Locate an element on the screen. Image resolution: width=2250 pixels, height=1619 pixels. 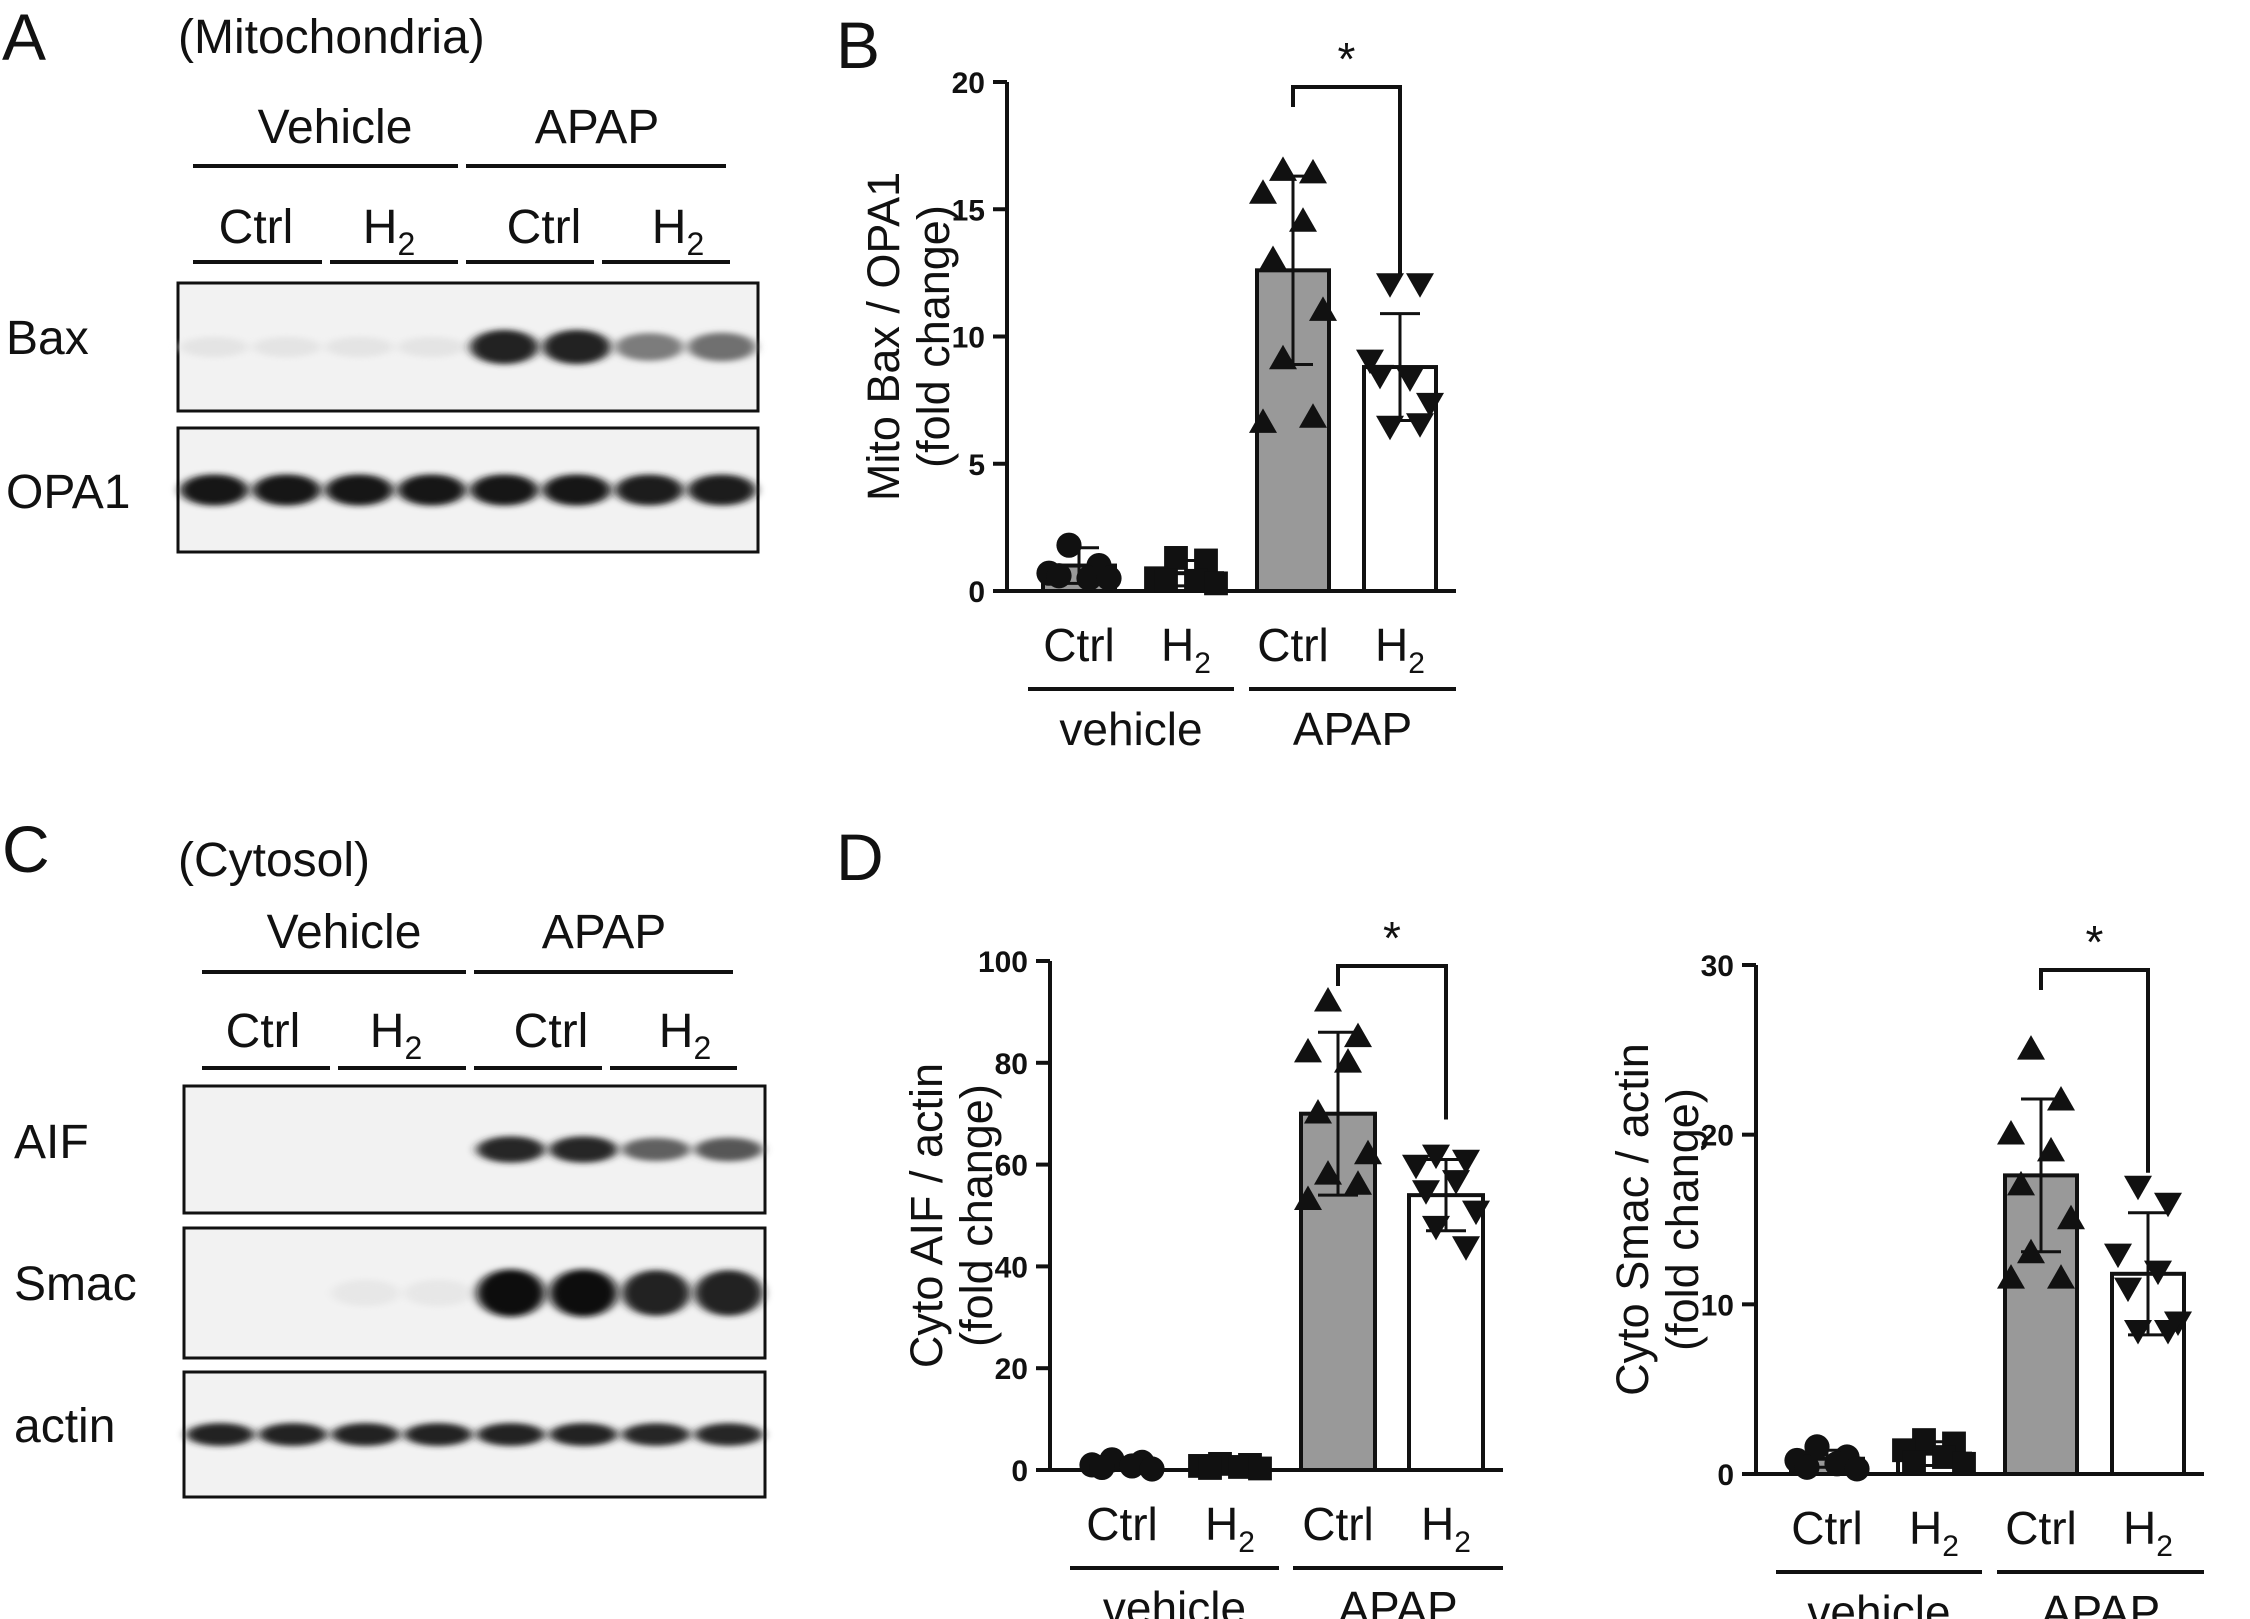
chart-d-left-group-label-2: APAP is located at coordinates (1397, 1600).